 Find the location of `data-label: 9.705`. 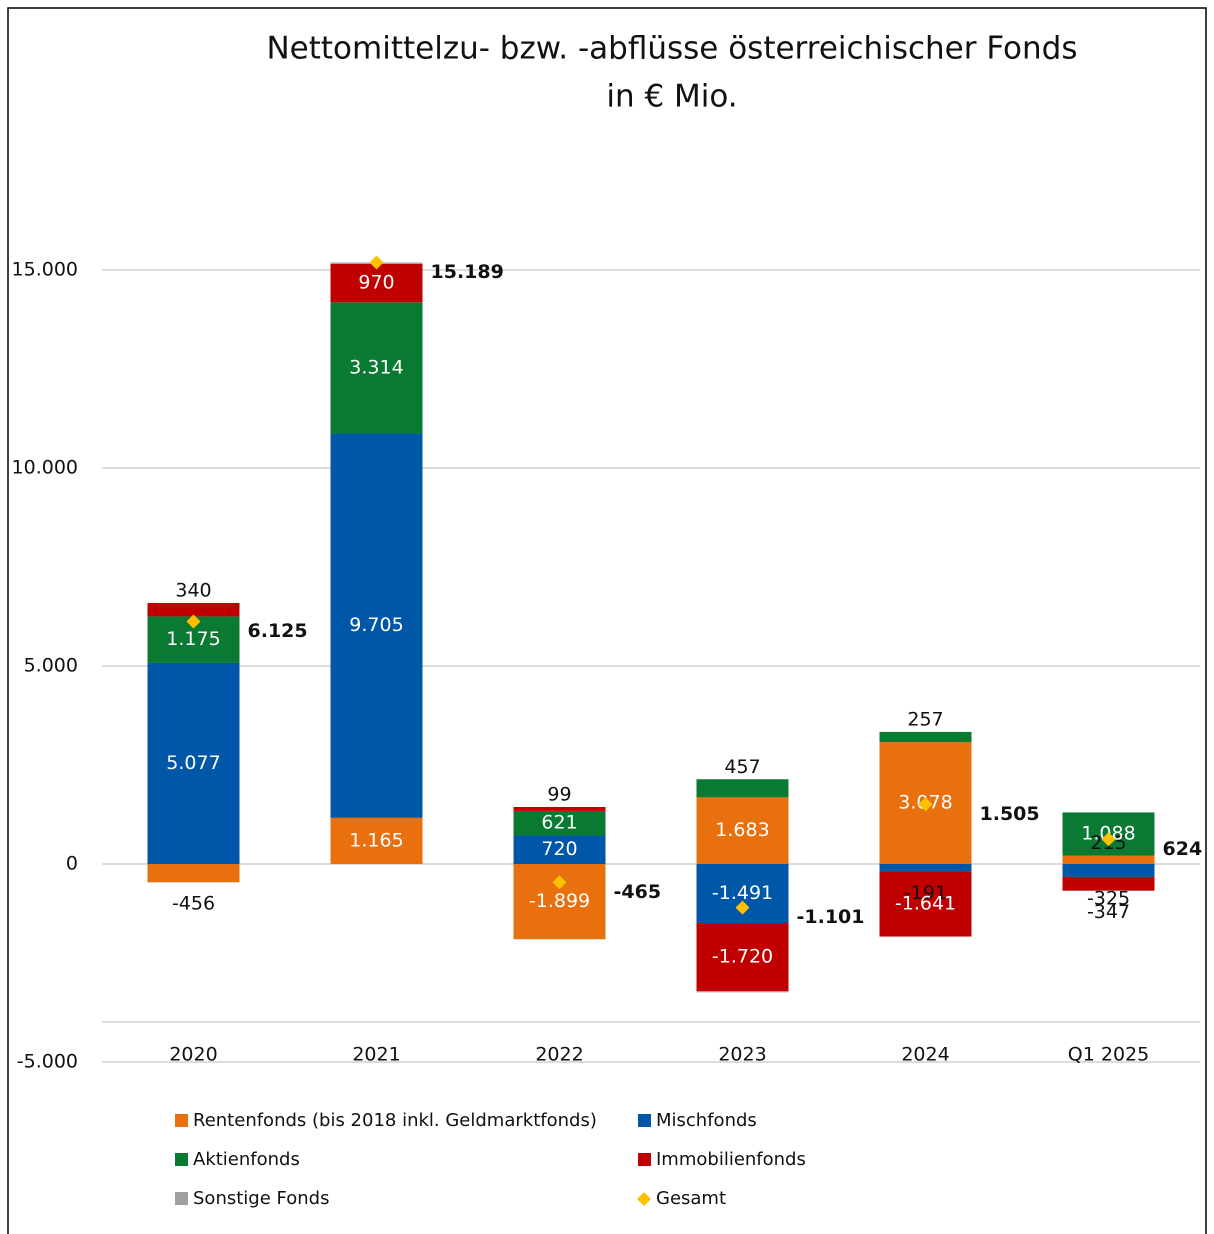

data-label: 9.705 is located at coordinates (376, 625).